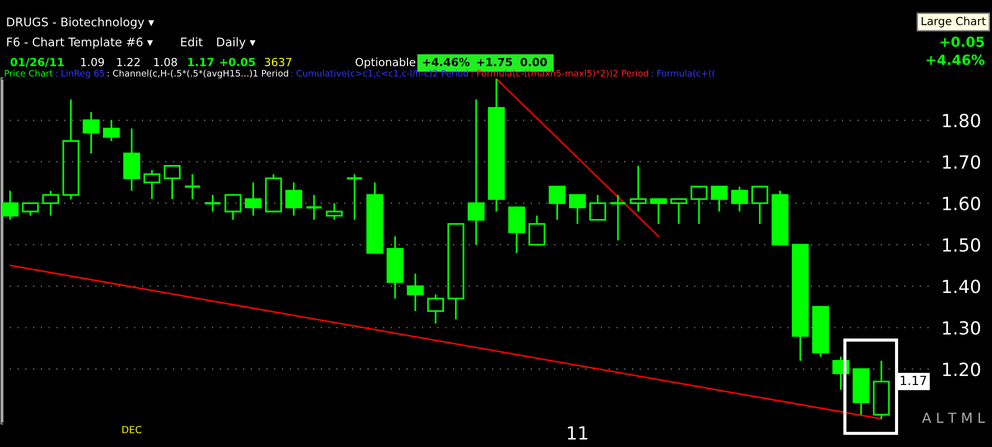 Image resolution: width=992 pixels, height=447 pixels. Describe the element at coordinates (379, 74) in the screenshot. I see `text: : Cumulative(c>c1,c<c1,c-l/h-c)2 Period` at that location.